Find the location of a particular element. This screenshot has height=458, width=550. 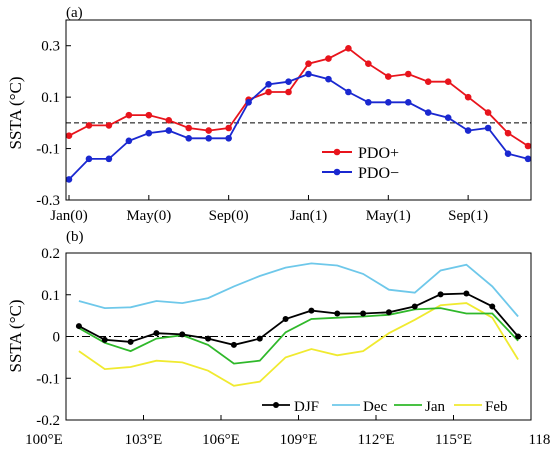

legend-label-djf: DJF is located at coordinates (306, 407).